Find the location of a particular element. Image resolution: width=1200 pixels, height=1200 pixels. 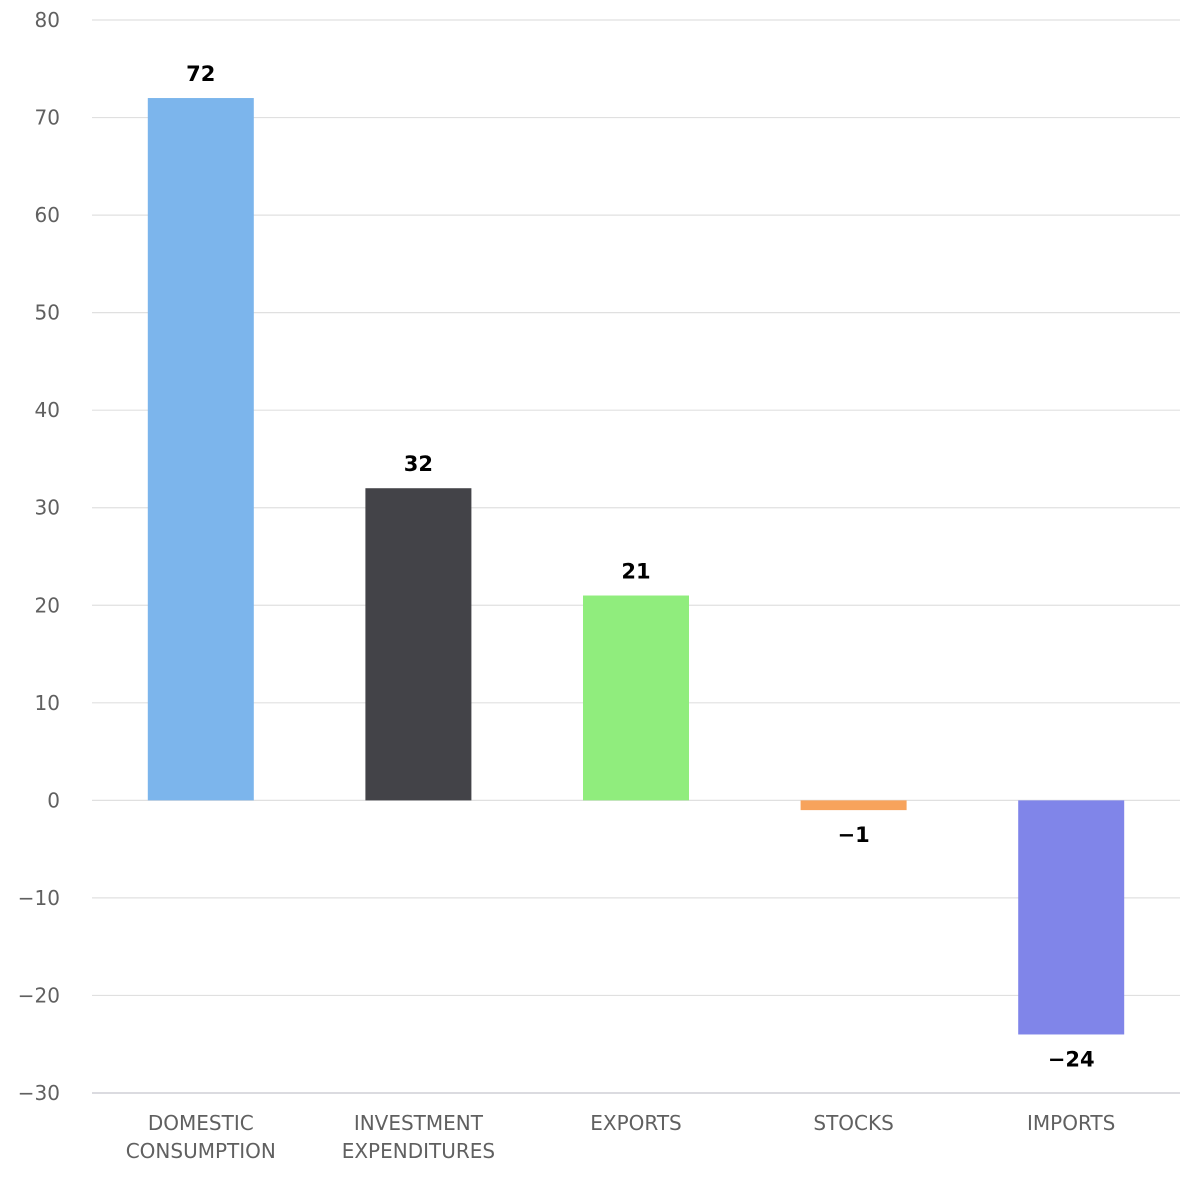

y-tick-label: 60 is located at coordinates (47, 215).